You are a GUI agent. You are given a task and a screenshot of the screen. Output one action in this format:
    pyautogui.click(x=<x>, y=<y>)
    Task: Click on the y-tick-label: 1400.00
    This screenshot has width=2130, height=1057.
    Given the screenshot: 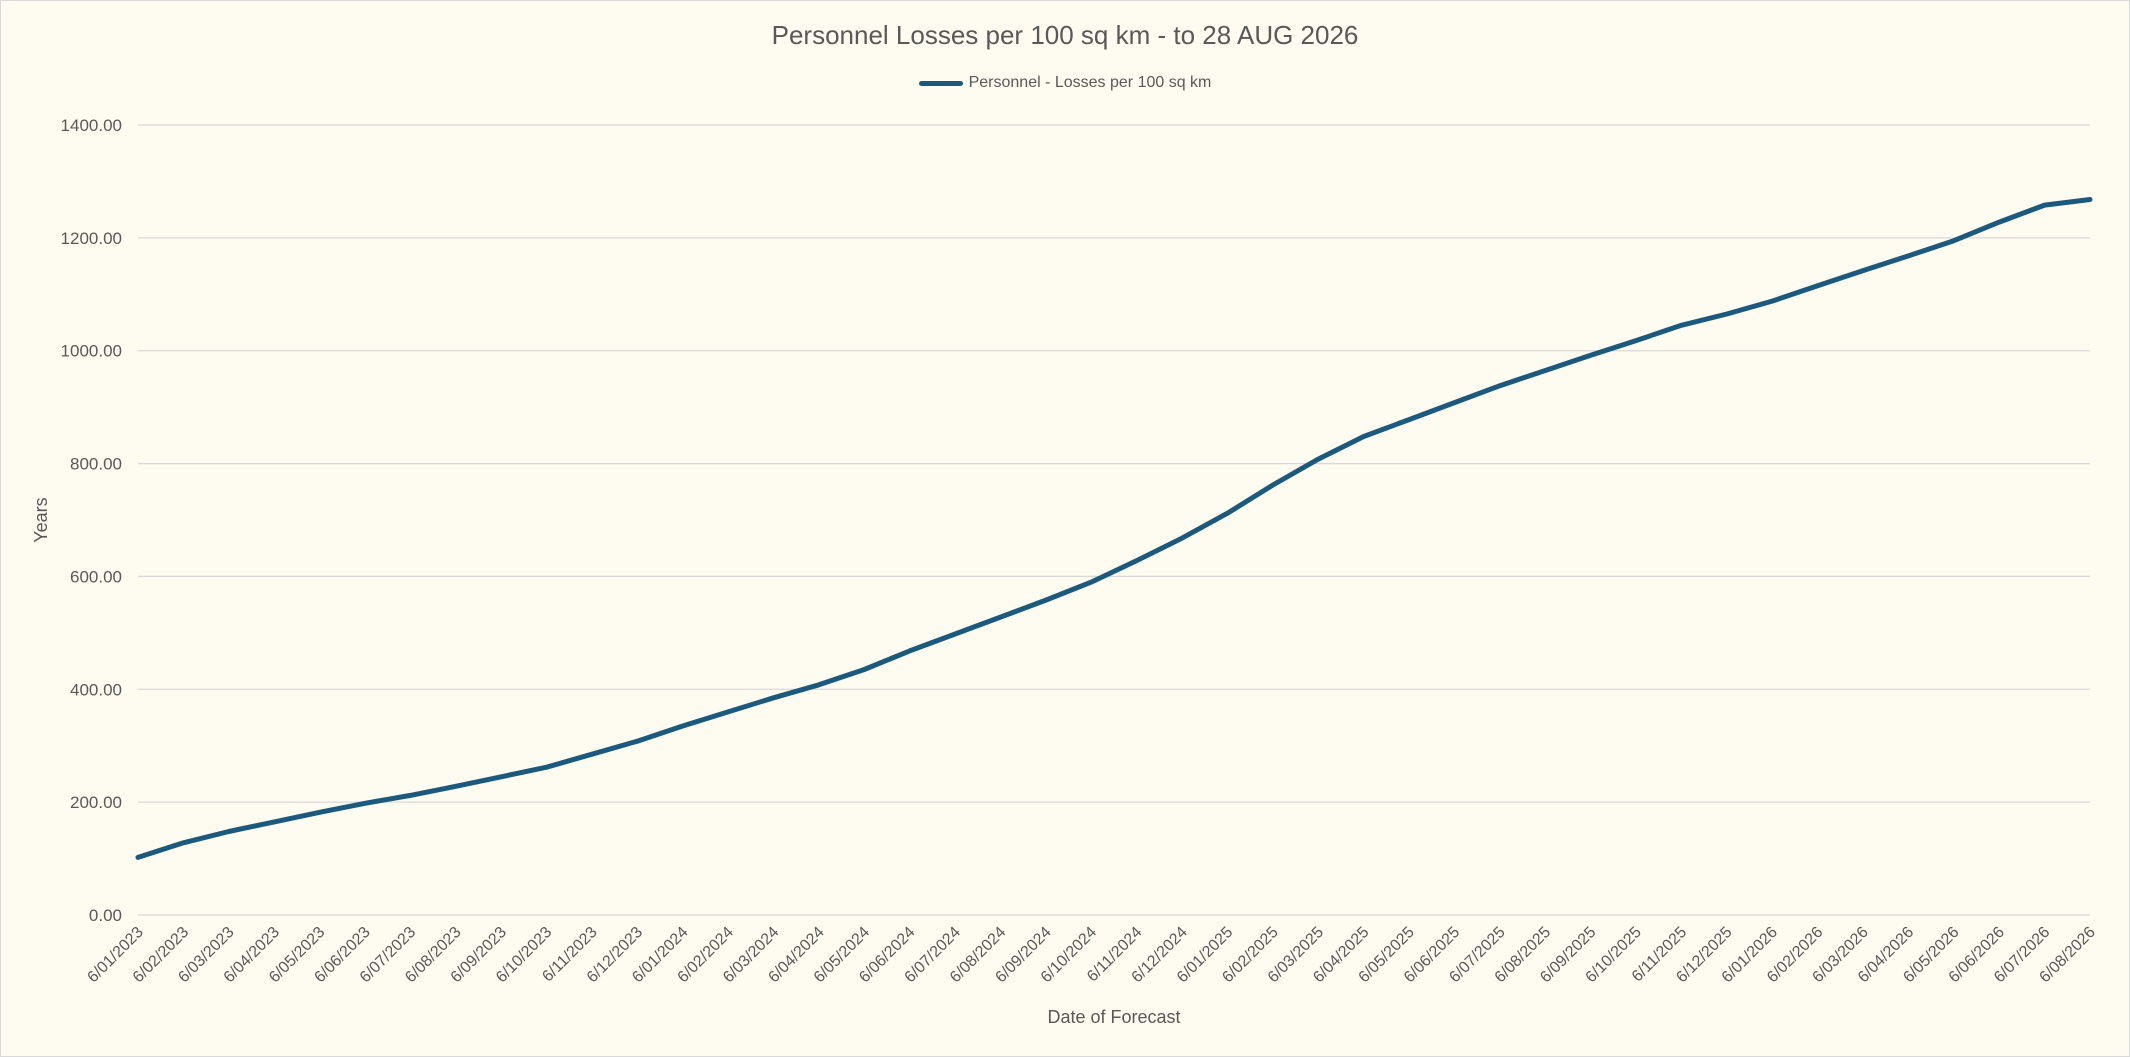 What is the action you would take?
    pyautogui.click(x=91, y=125)
    